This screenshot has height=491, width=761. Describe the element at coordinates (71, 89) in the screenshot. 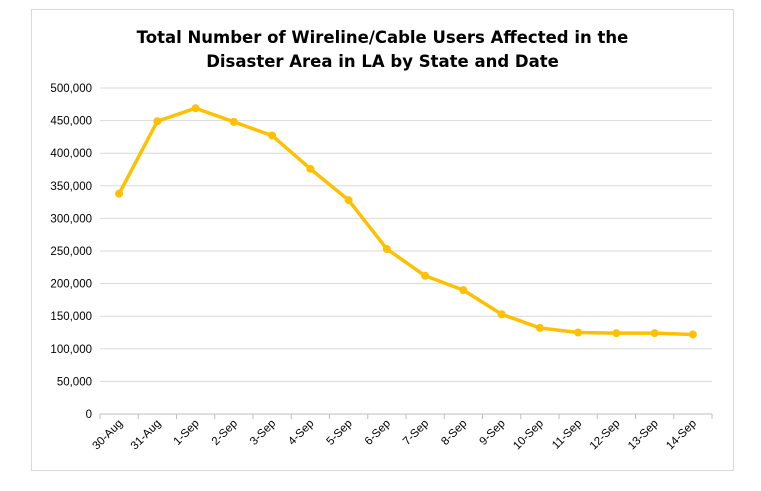

I see `y-tick-label: 500,000` at that location.